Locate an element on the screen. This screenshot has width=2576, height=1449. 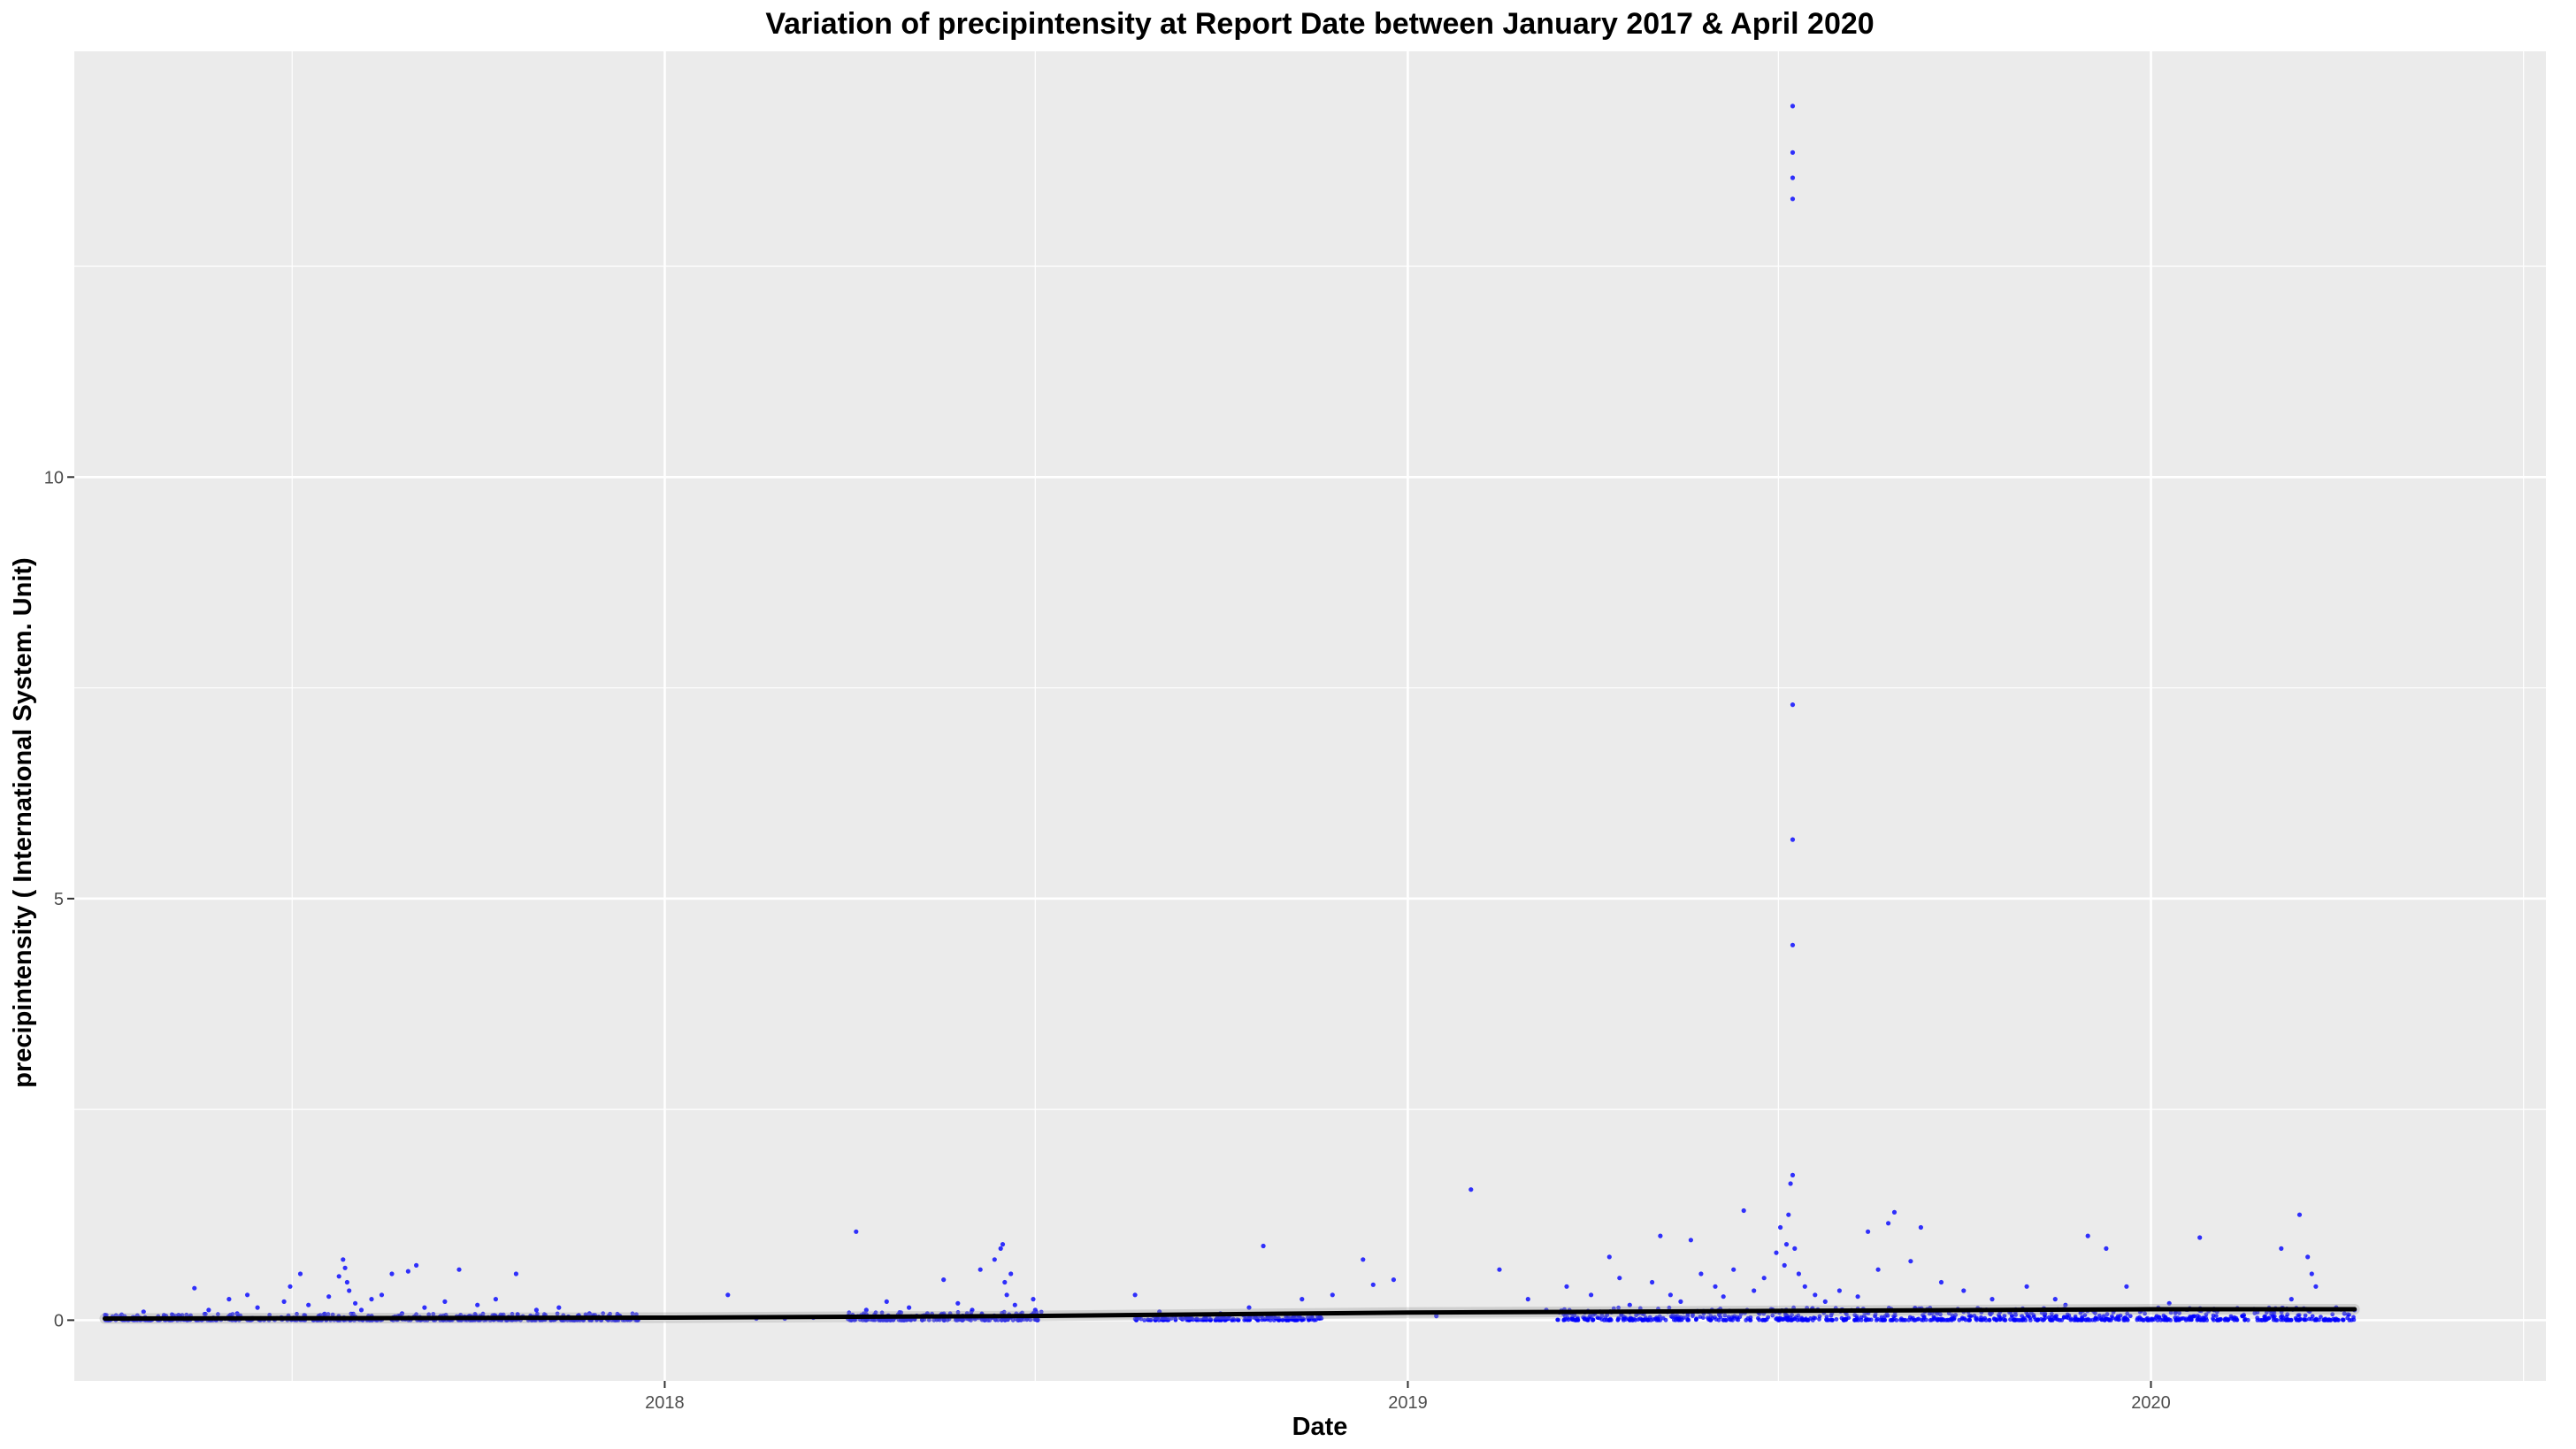
x-tick-label-2020: 2020 is located at coordinates (2151, 1403).